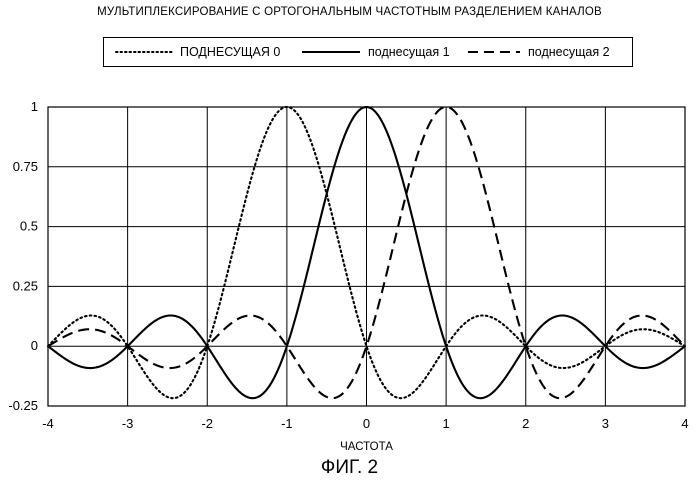  I want to click on x-tick-label: 0, so click(366, 423).